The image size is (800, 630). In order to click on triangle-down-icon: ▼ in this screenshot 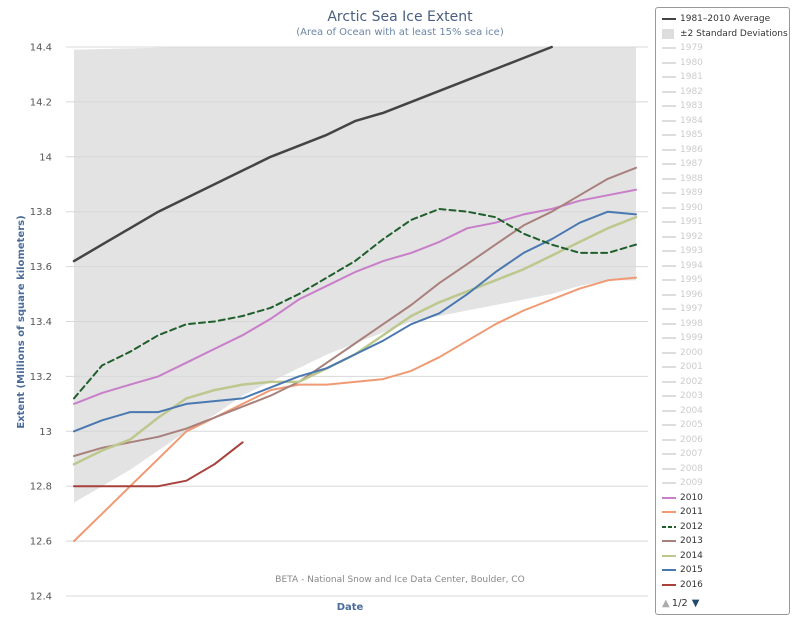, I will do `click(695, 603)`.